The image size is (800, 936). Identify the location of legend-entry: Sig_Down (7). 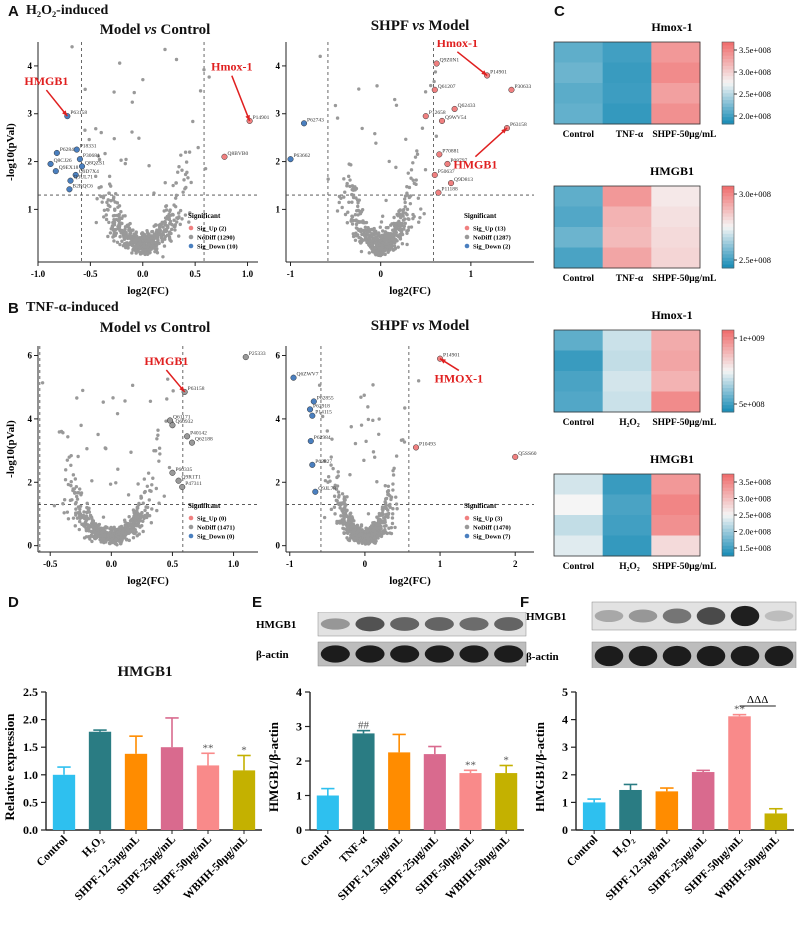
(491, 537).